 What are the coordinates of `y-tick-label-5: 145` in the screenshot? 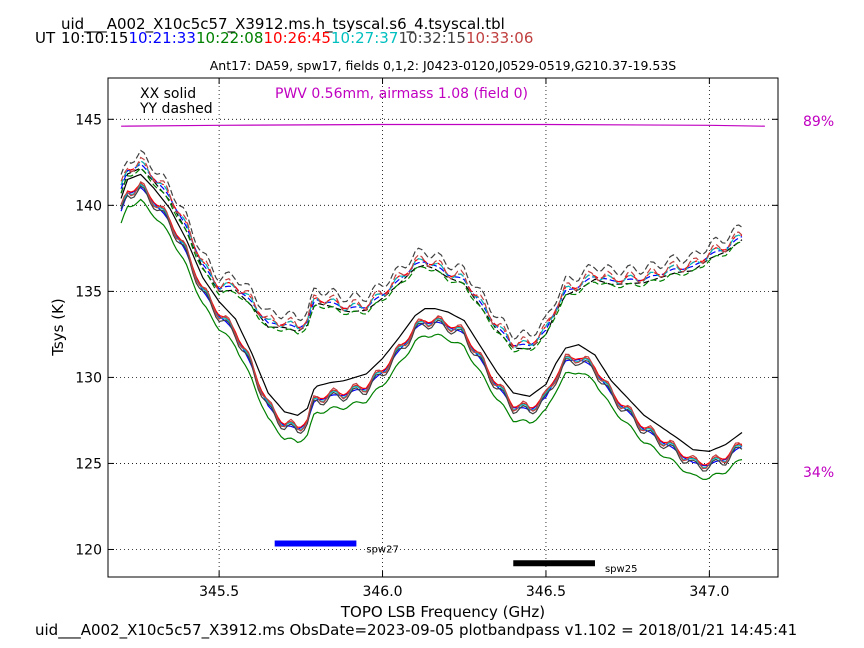 It's located at (88, 120).